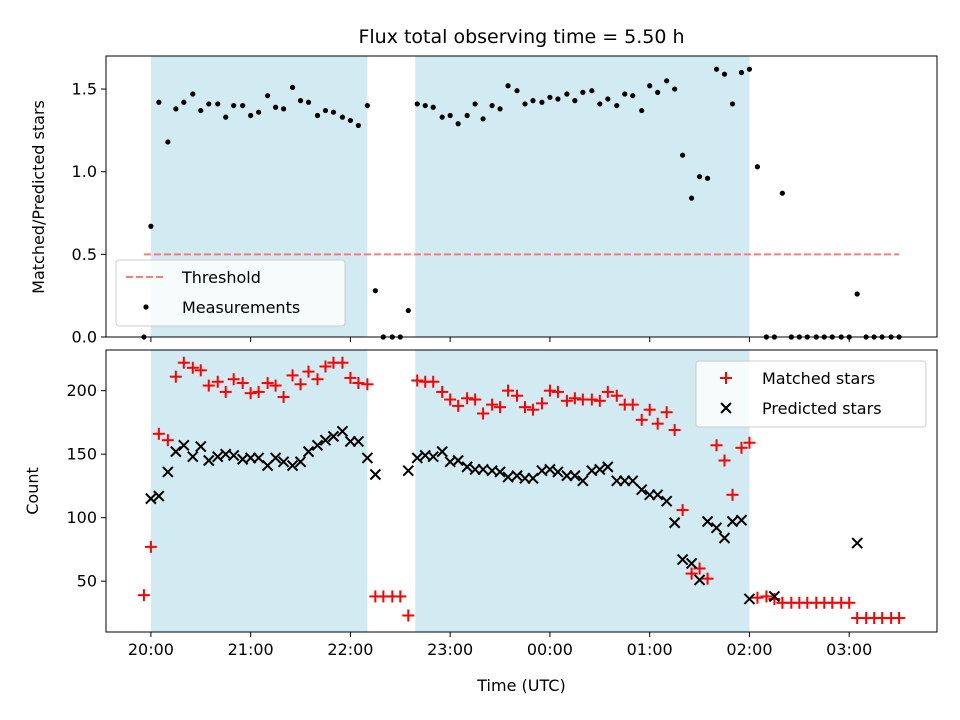 The image size is (960, 720). I want to click on count-y-axis-label: Count, so click(32, 491).